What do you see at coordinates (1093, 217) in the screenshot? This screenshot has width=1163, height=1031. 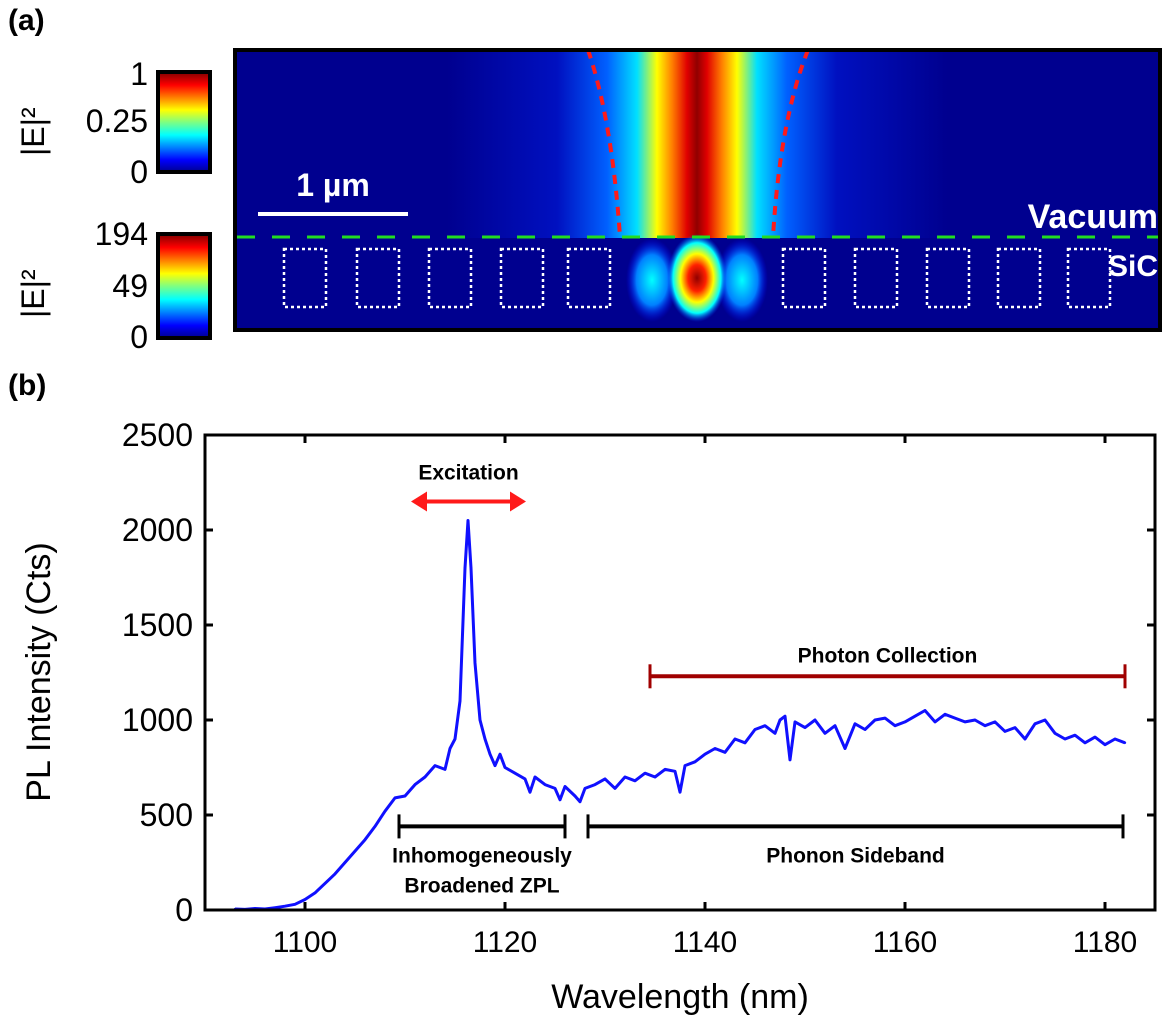 I see `vacuum-label: Vacuum` at bounding box center [1093, 217].